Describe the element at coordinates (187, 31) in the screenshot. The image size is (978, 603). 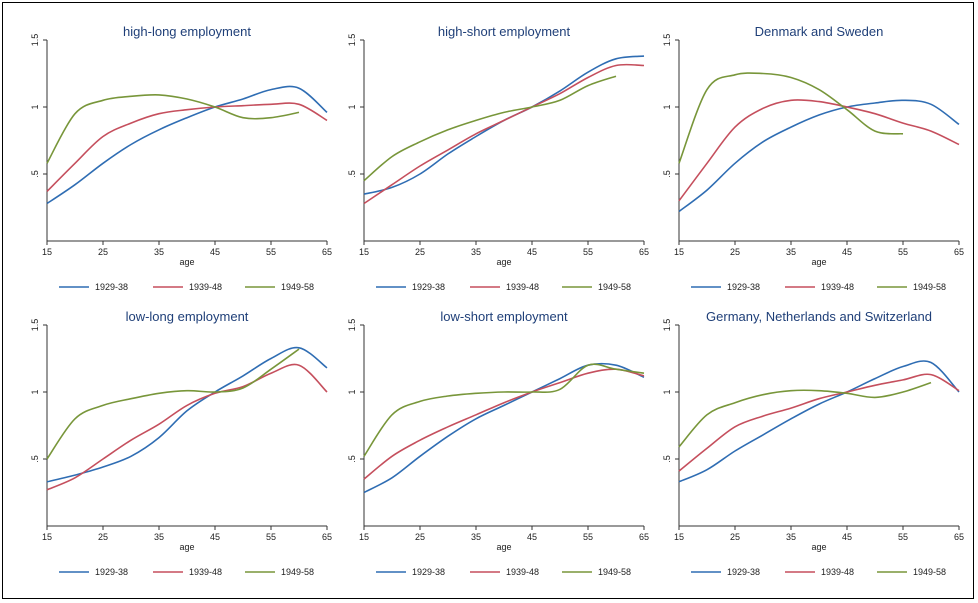
I see `chart-title: high-long employment` at that location.